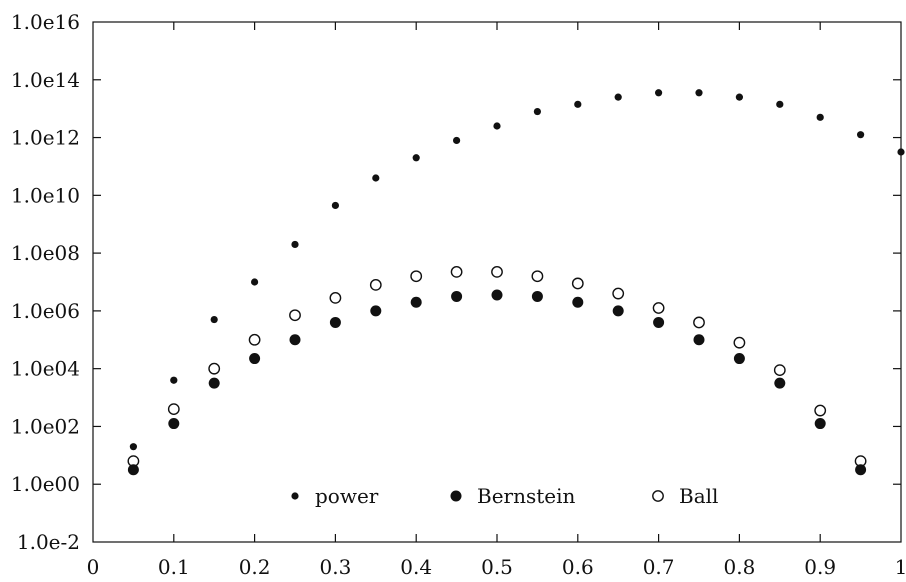 The height and width of the screenshot is (582, 906). What do you see at coordinates (45, 484) in the screenshot?
I see `y-tick-label: 1.0e00` at bounding box center [45, 484].